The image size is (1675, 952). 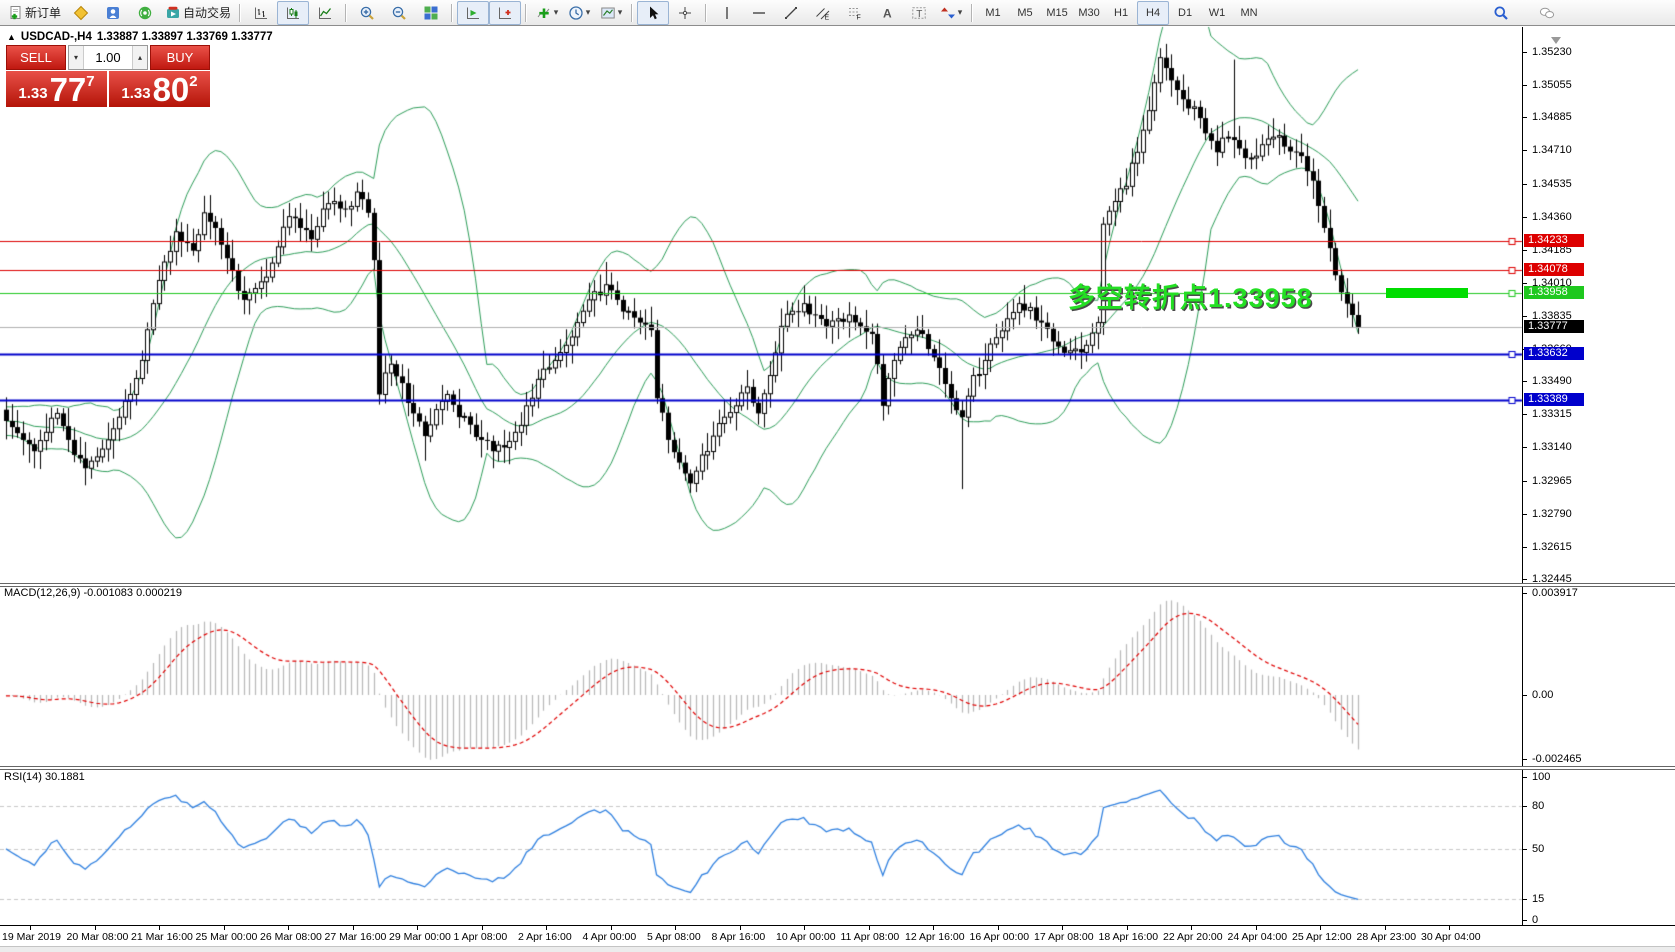 I want to click on cursor-button, so click(x=653, y=12).